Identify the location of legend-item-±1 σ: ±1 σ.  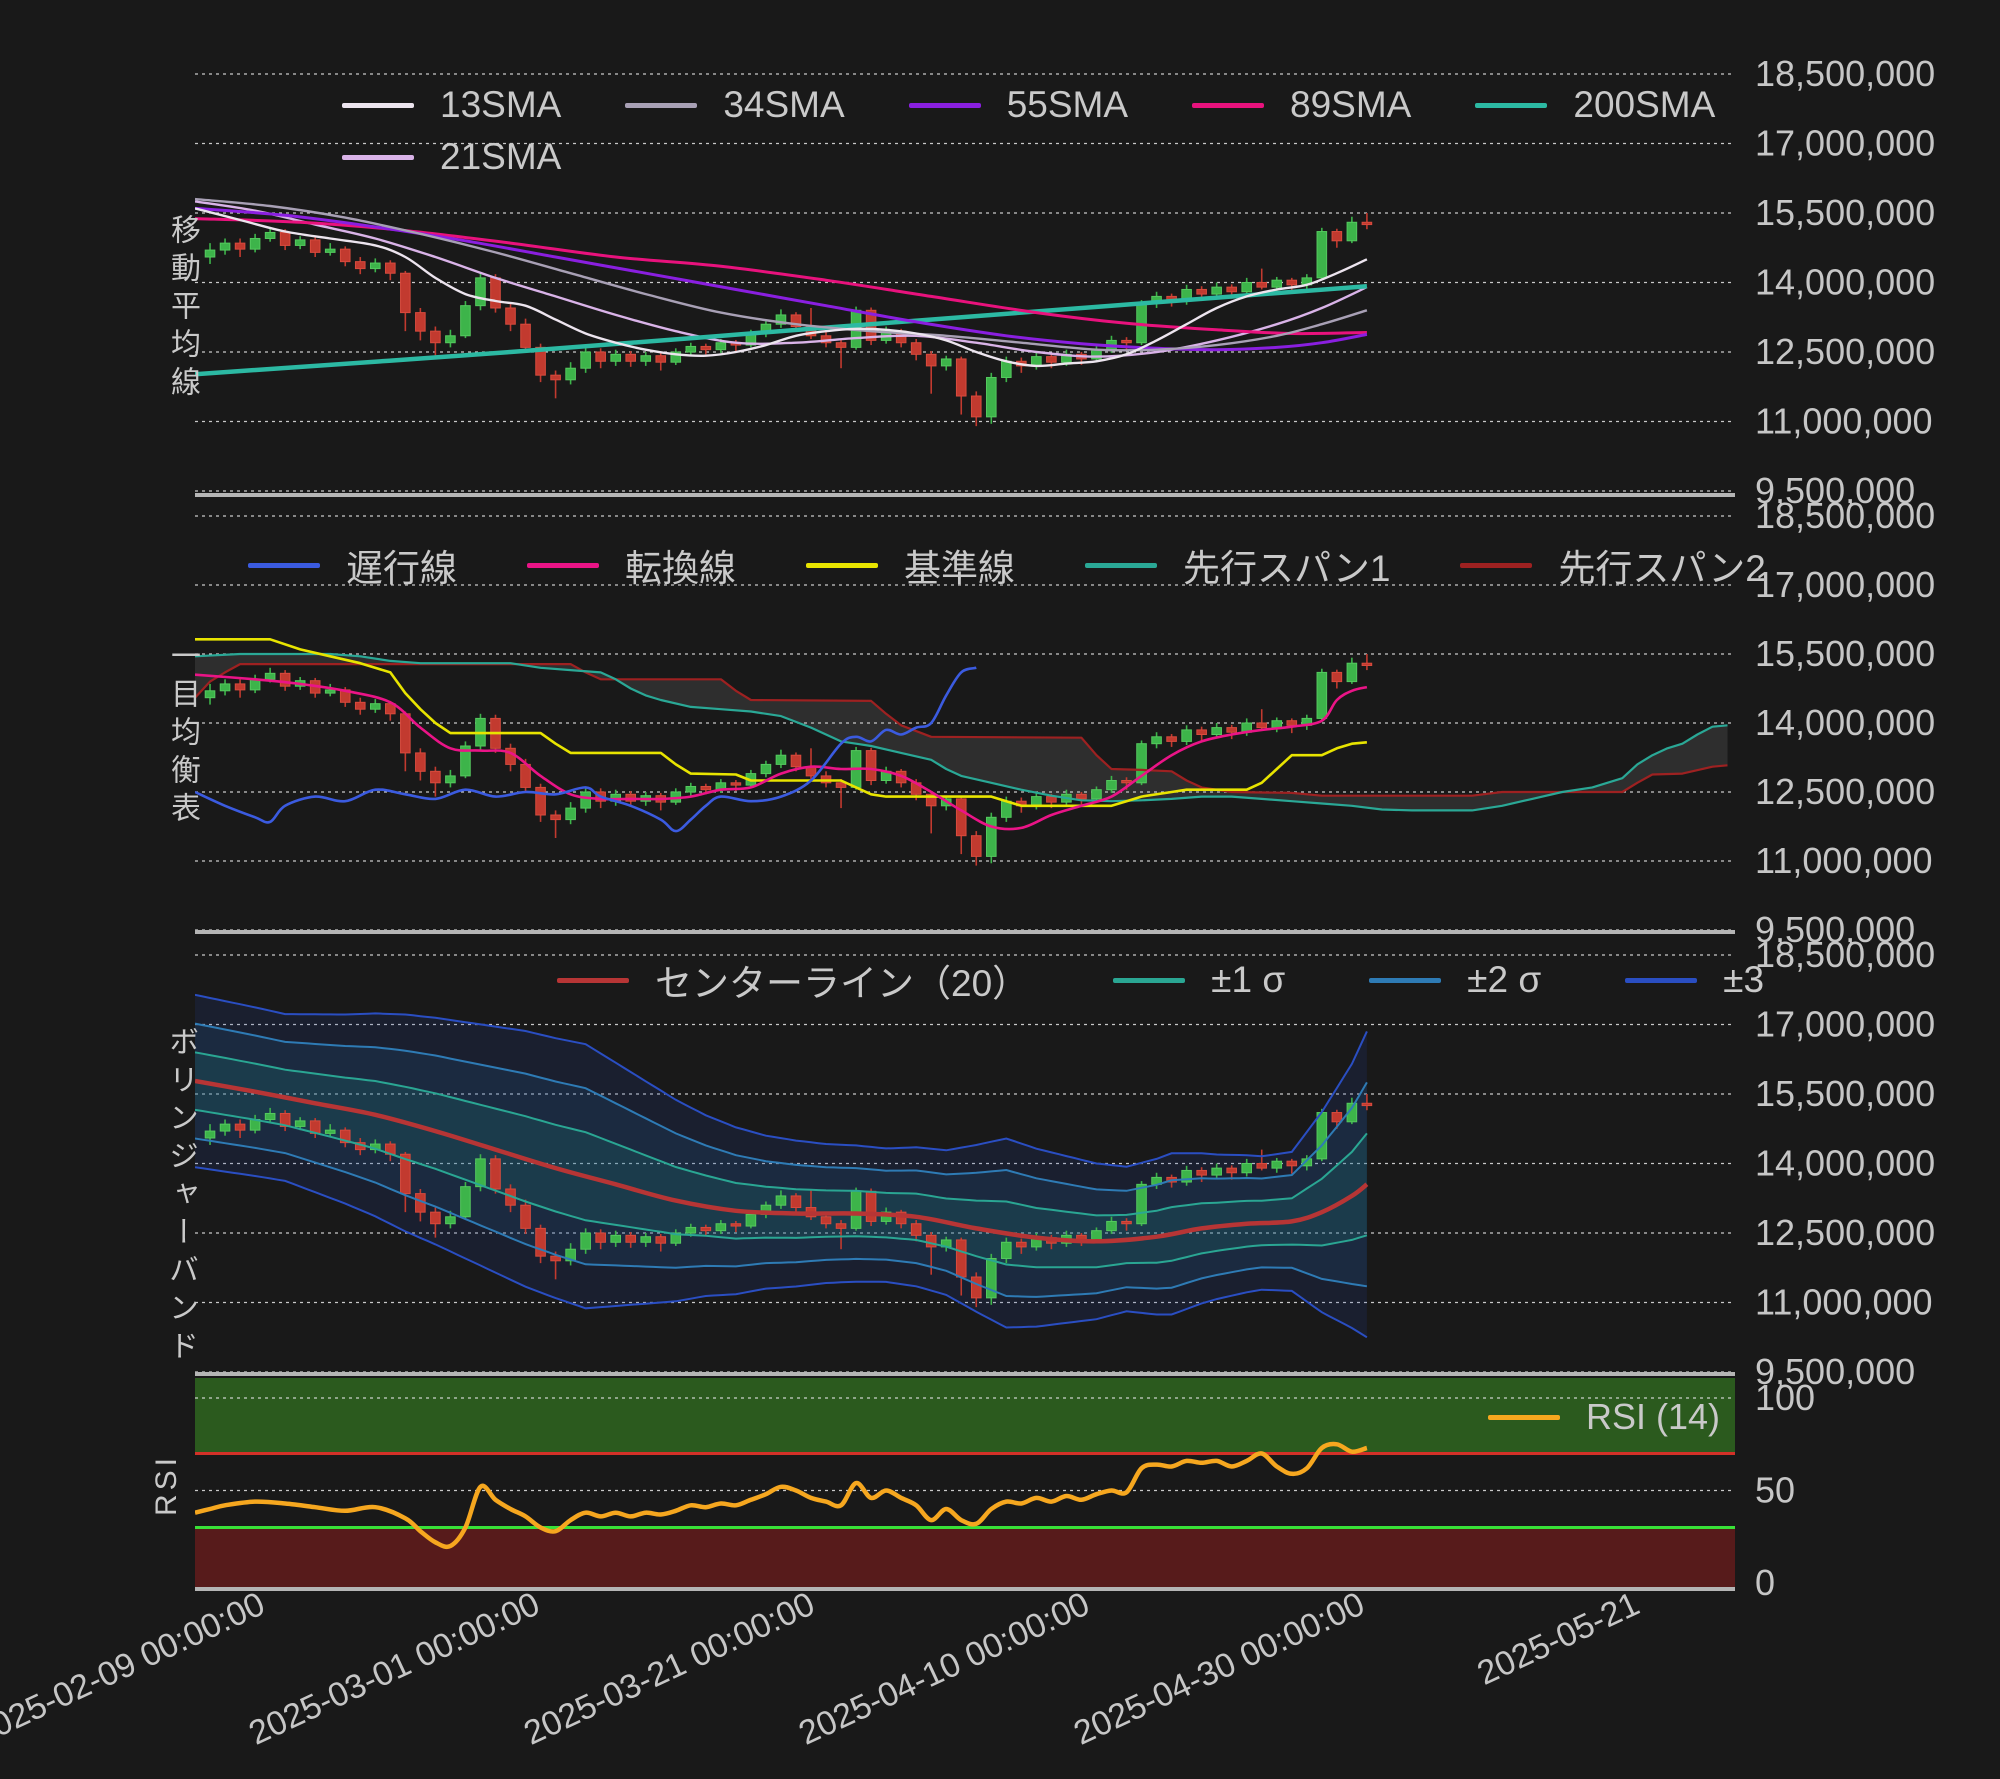
(1199, 980).